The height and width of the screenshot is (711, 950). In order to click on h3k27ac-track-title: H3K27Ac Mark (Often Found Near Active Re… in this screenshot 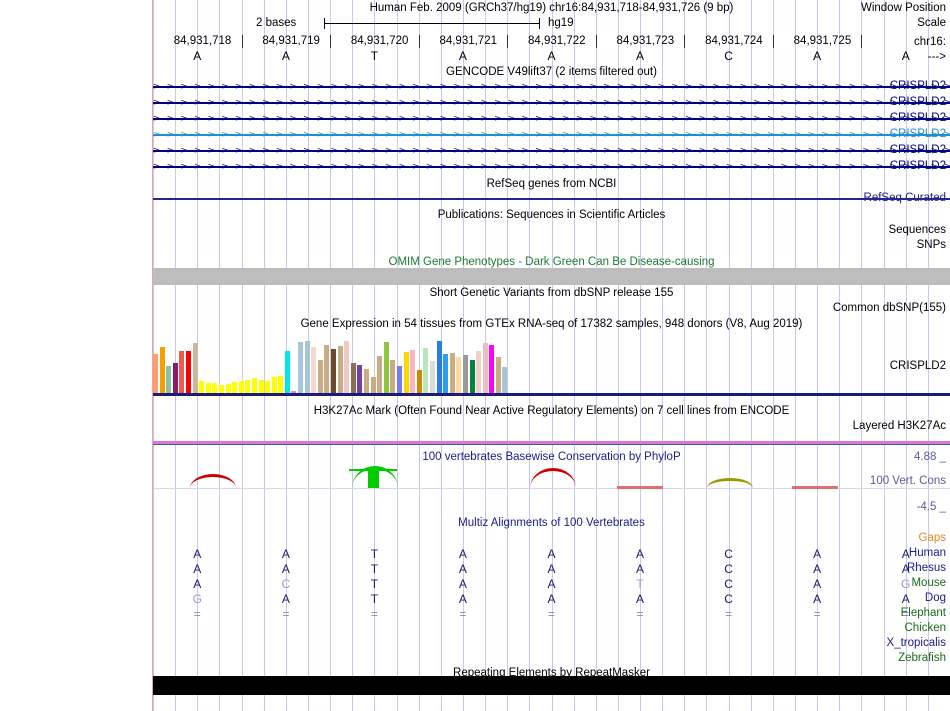, I will do `click(551, 411)`.